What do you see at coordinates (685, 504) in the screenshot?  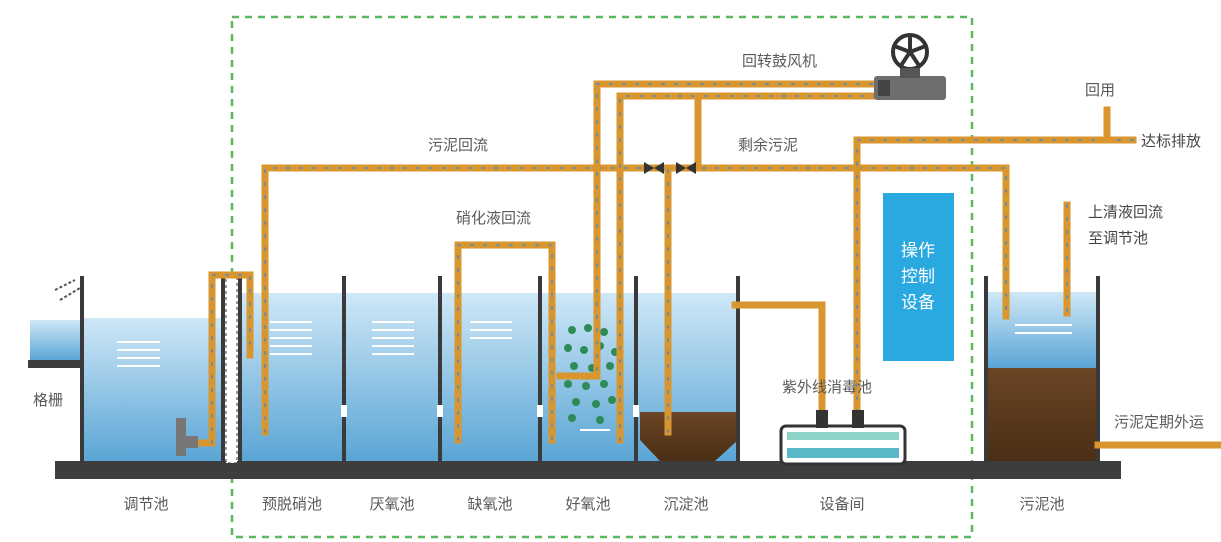 I see `tank-label-sedimentation: 沉淀池` at bounding box center [685, 504].